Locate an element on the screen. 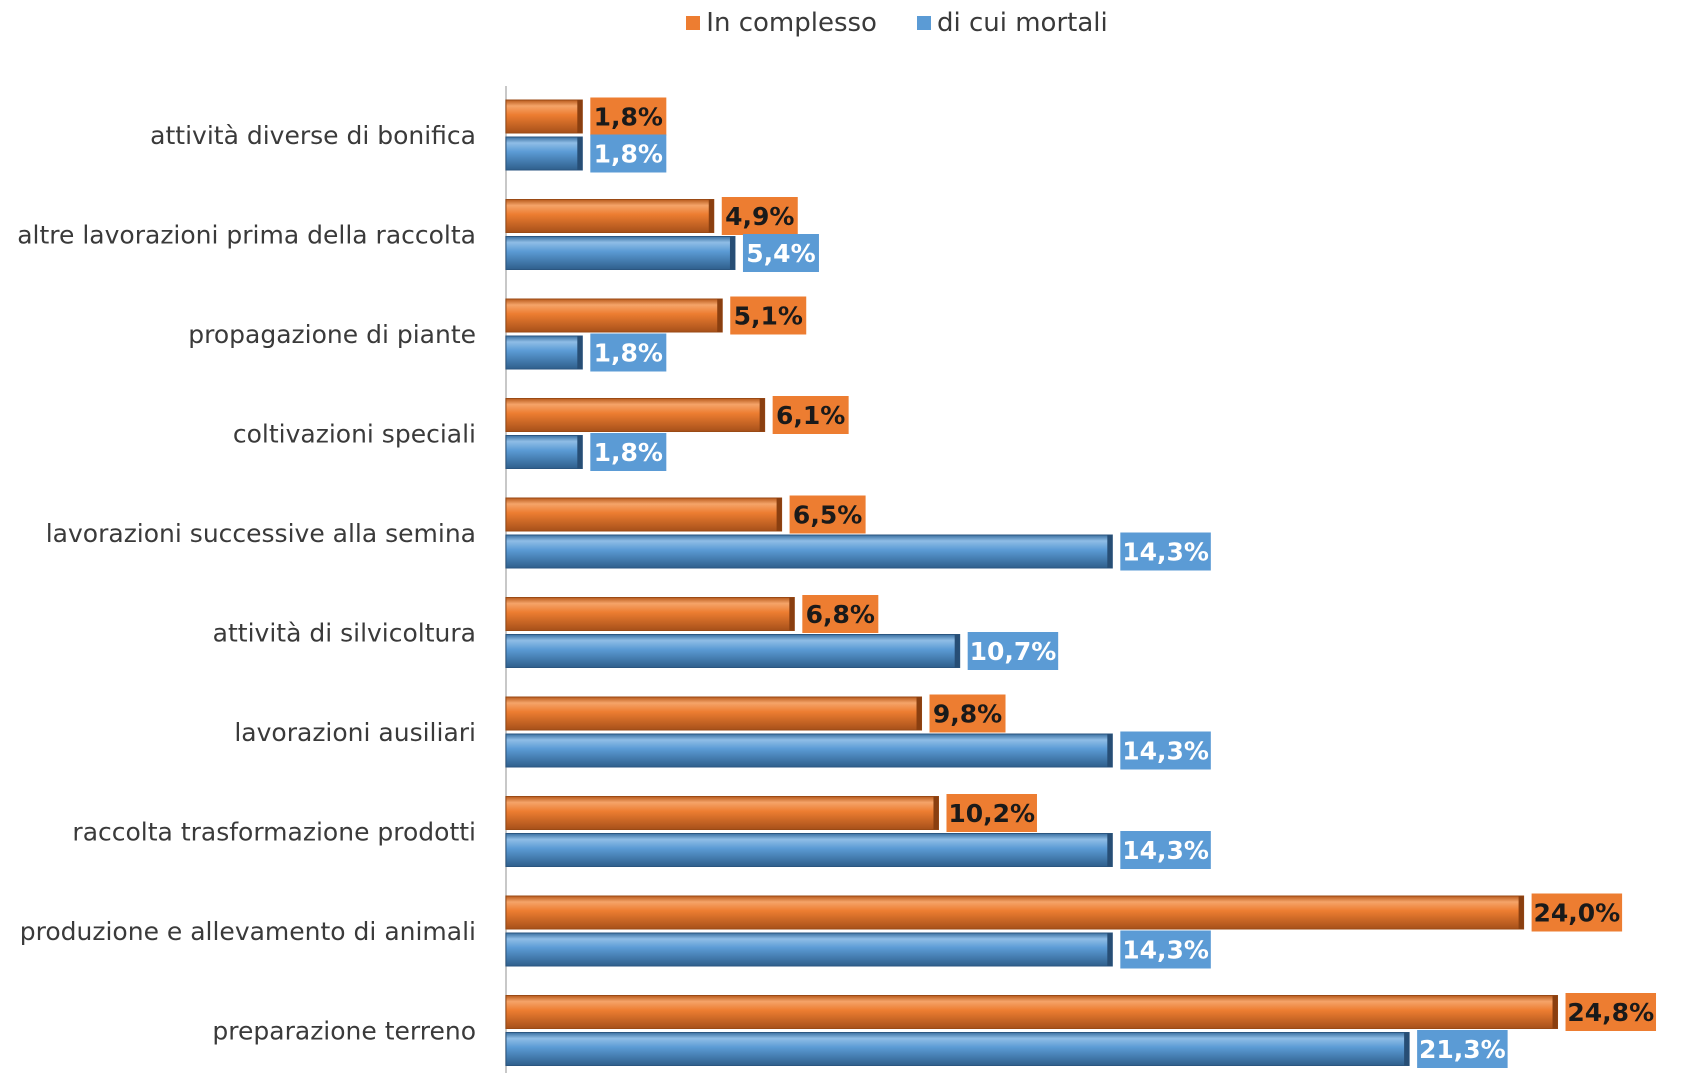 The width and height of the screenshot is (1684, 1073). legend-item-di-cui-mortali: di cui mortali is located at coordinates (1012, 23).